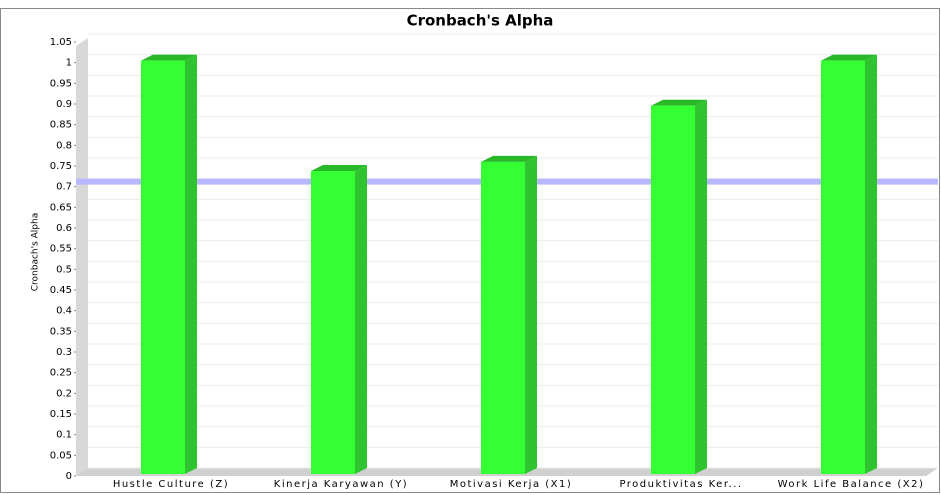 This screenshot has height=495, width=941. Describe the element at coordinates (61, 414) in the screenshot. I see `y-tick-label: 0.15` at that location.